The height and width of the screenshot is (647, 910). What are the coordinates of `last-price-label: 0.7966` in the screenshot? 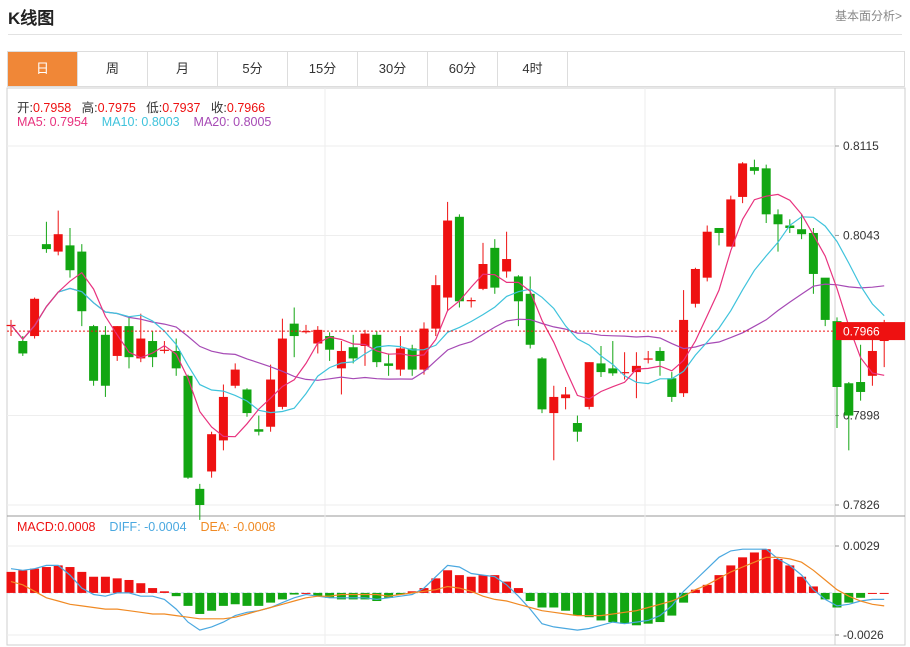 It's located at (861, 332).